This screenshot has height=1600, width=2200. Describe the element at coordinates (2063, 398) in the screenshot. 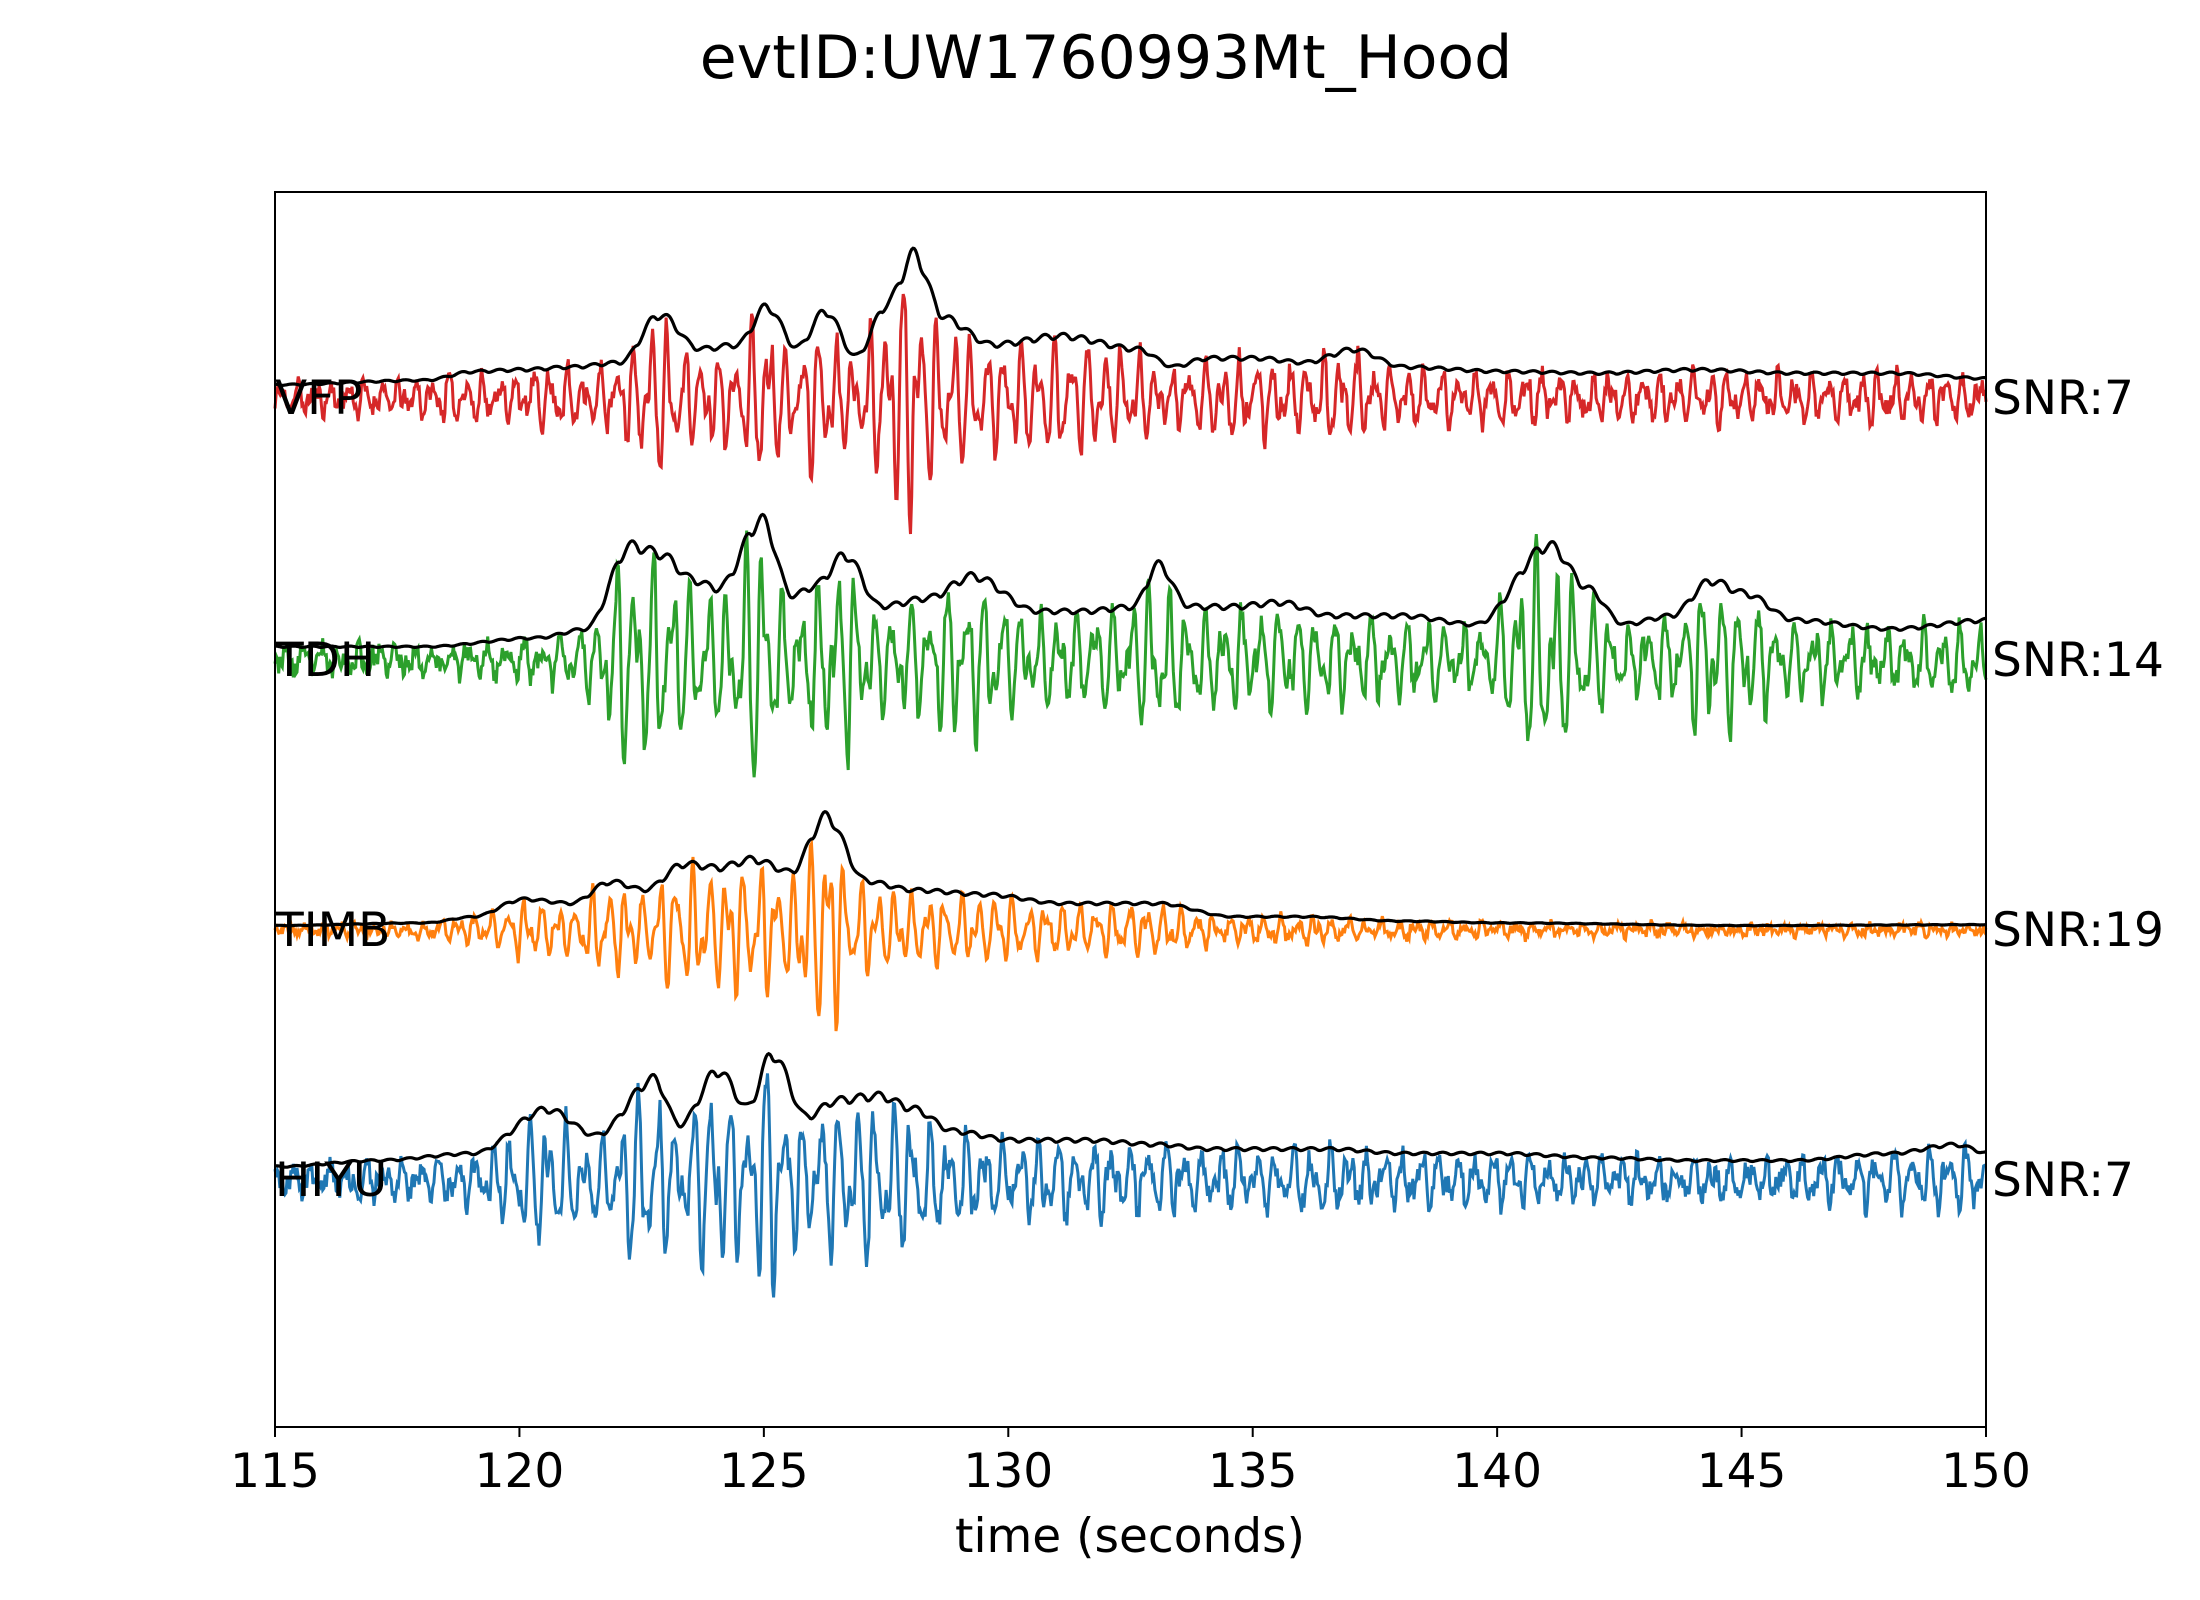

I see `snr-label-vfp: SNR:7` at that location.